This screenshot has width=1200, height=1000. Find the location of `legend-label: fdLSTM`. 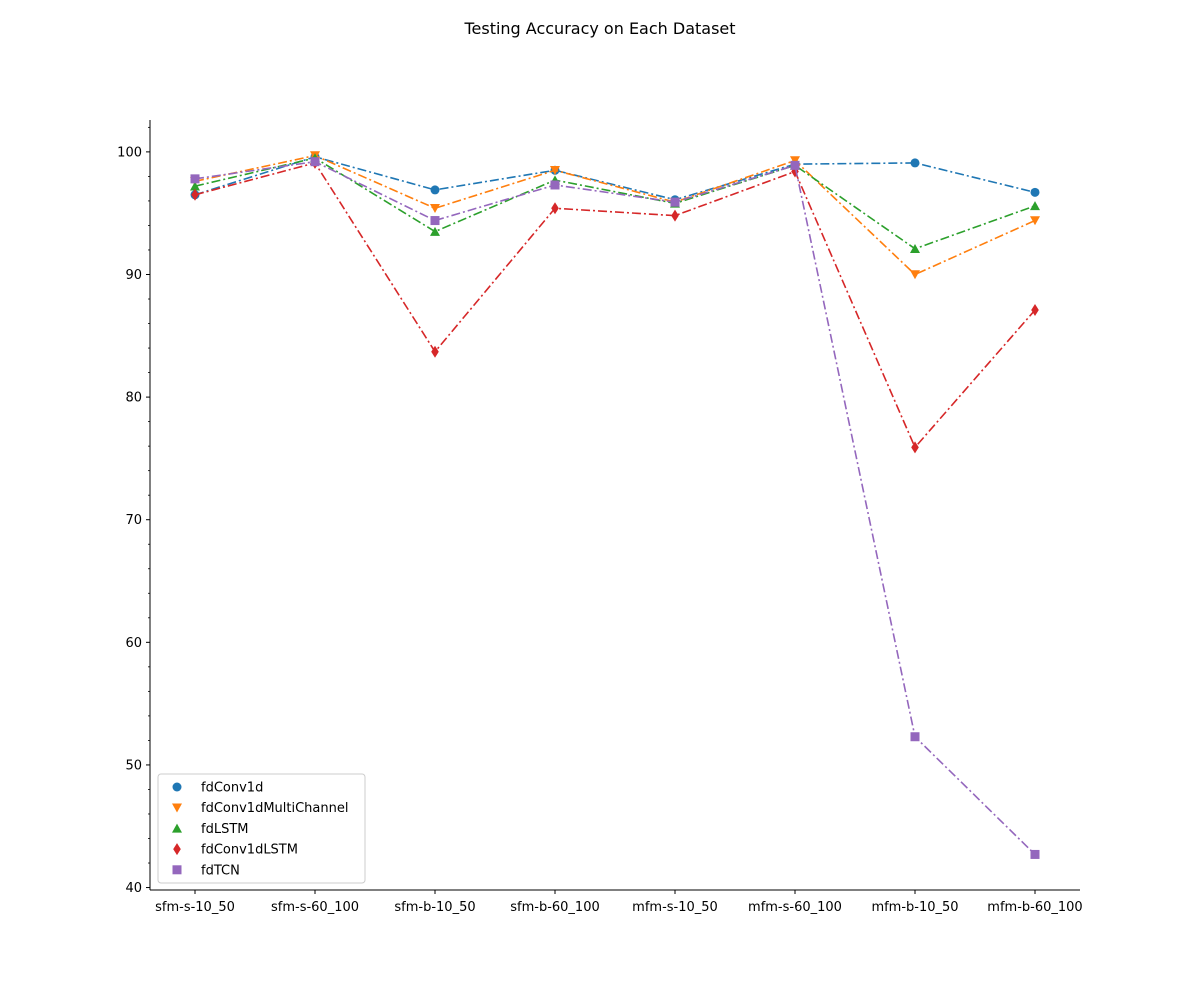

legend-label: fdLSTM is located at coordinates (224, 829).